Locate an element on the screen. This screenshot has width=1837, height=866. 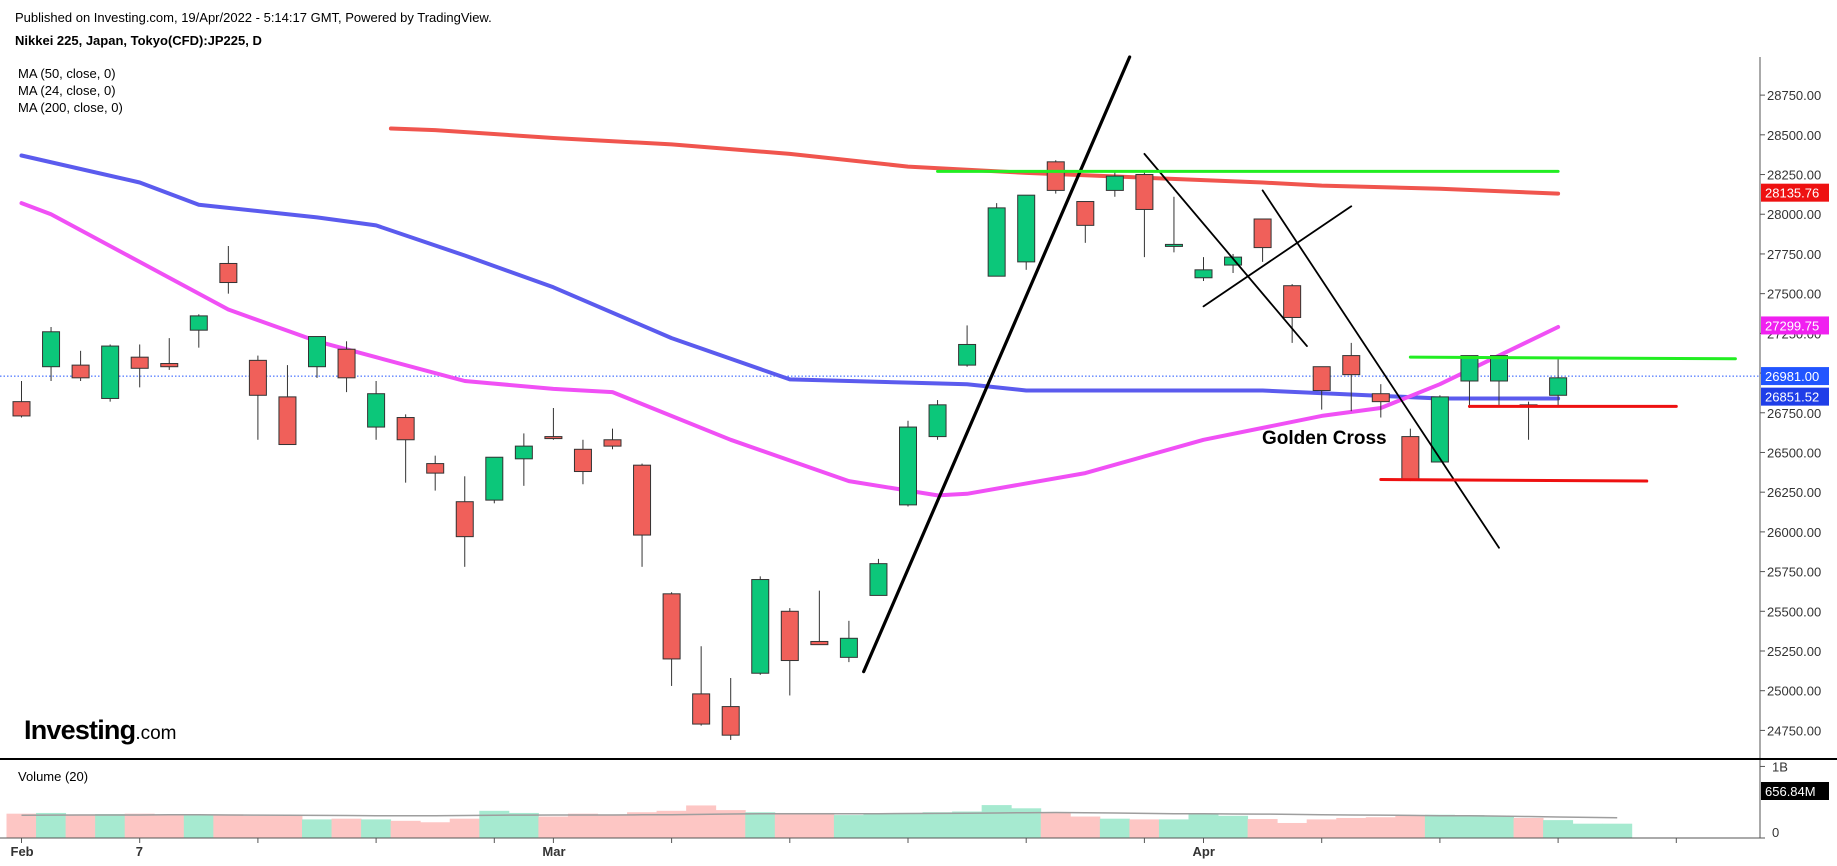
price-tick-label: 27750.00 is located at coordinates (1794, 254).